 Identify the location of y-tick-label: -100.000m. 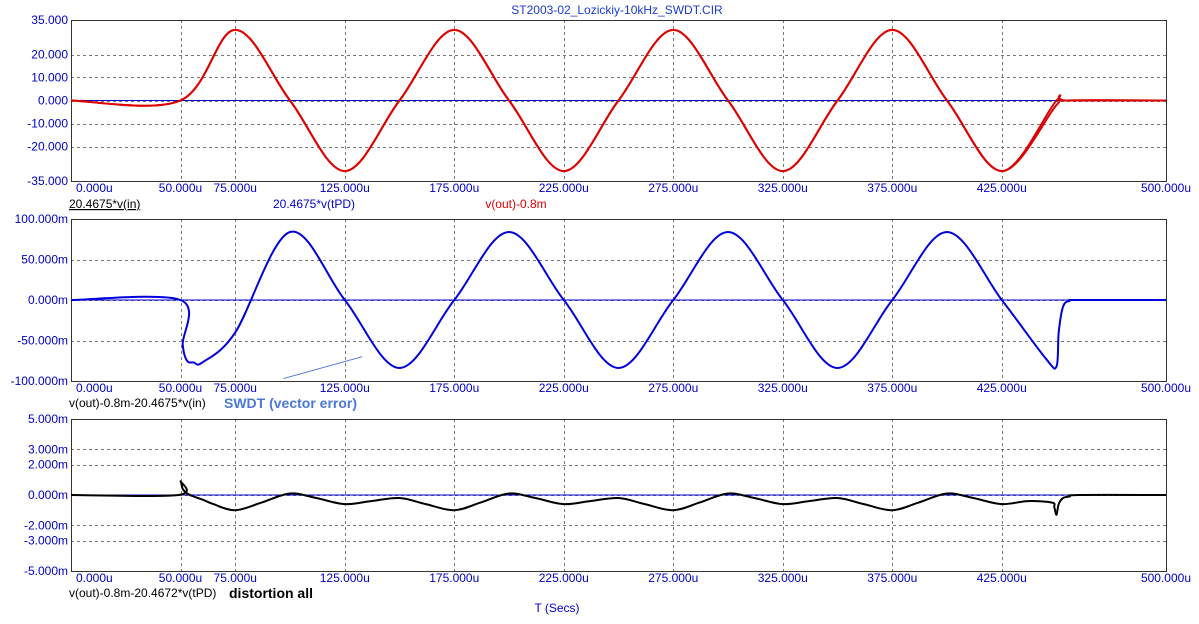
(39, 381).